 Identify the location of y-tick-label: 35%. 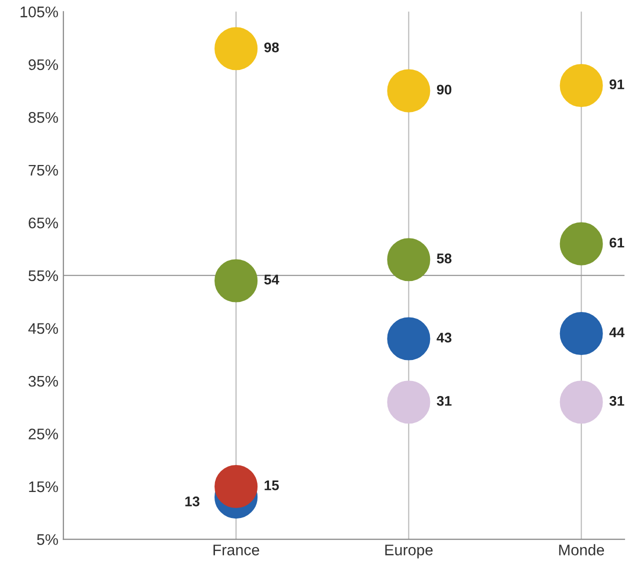
(43, 381).